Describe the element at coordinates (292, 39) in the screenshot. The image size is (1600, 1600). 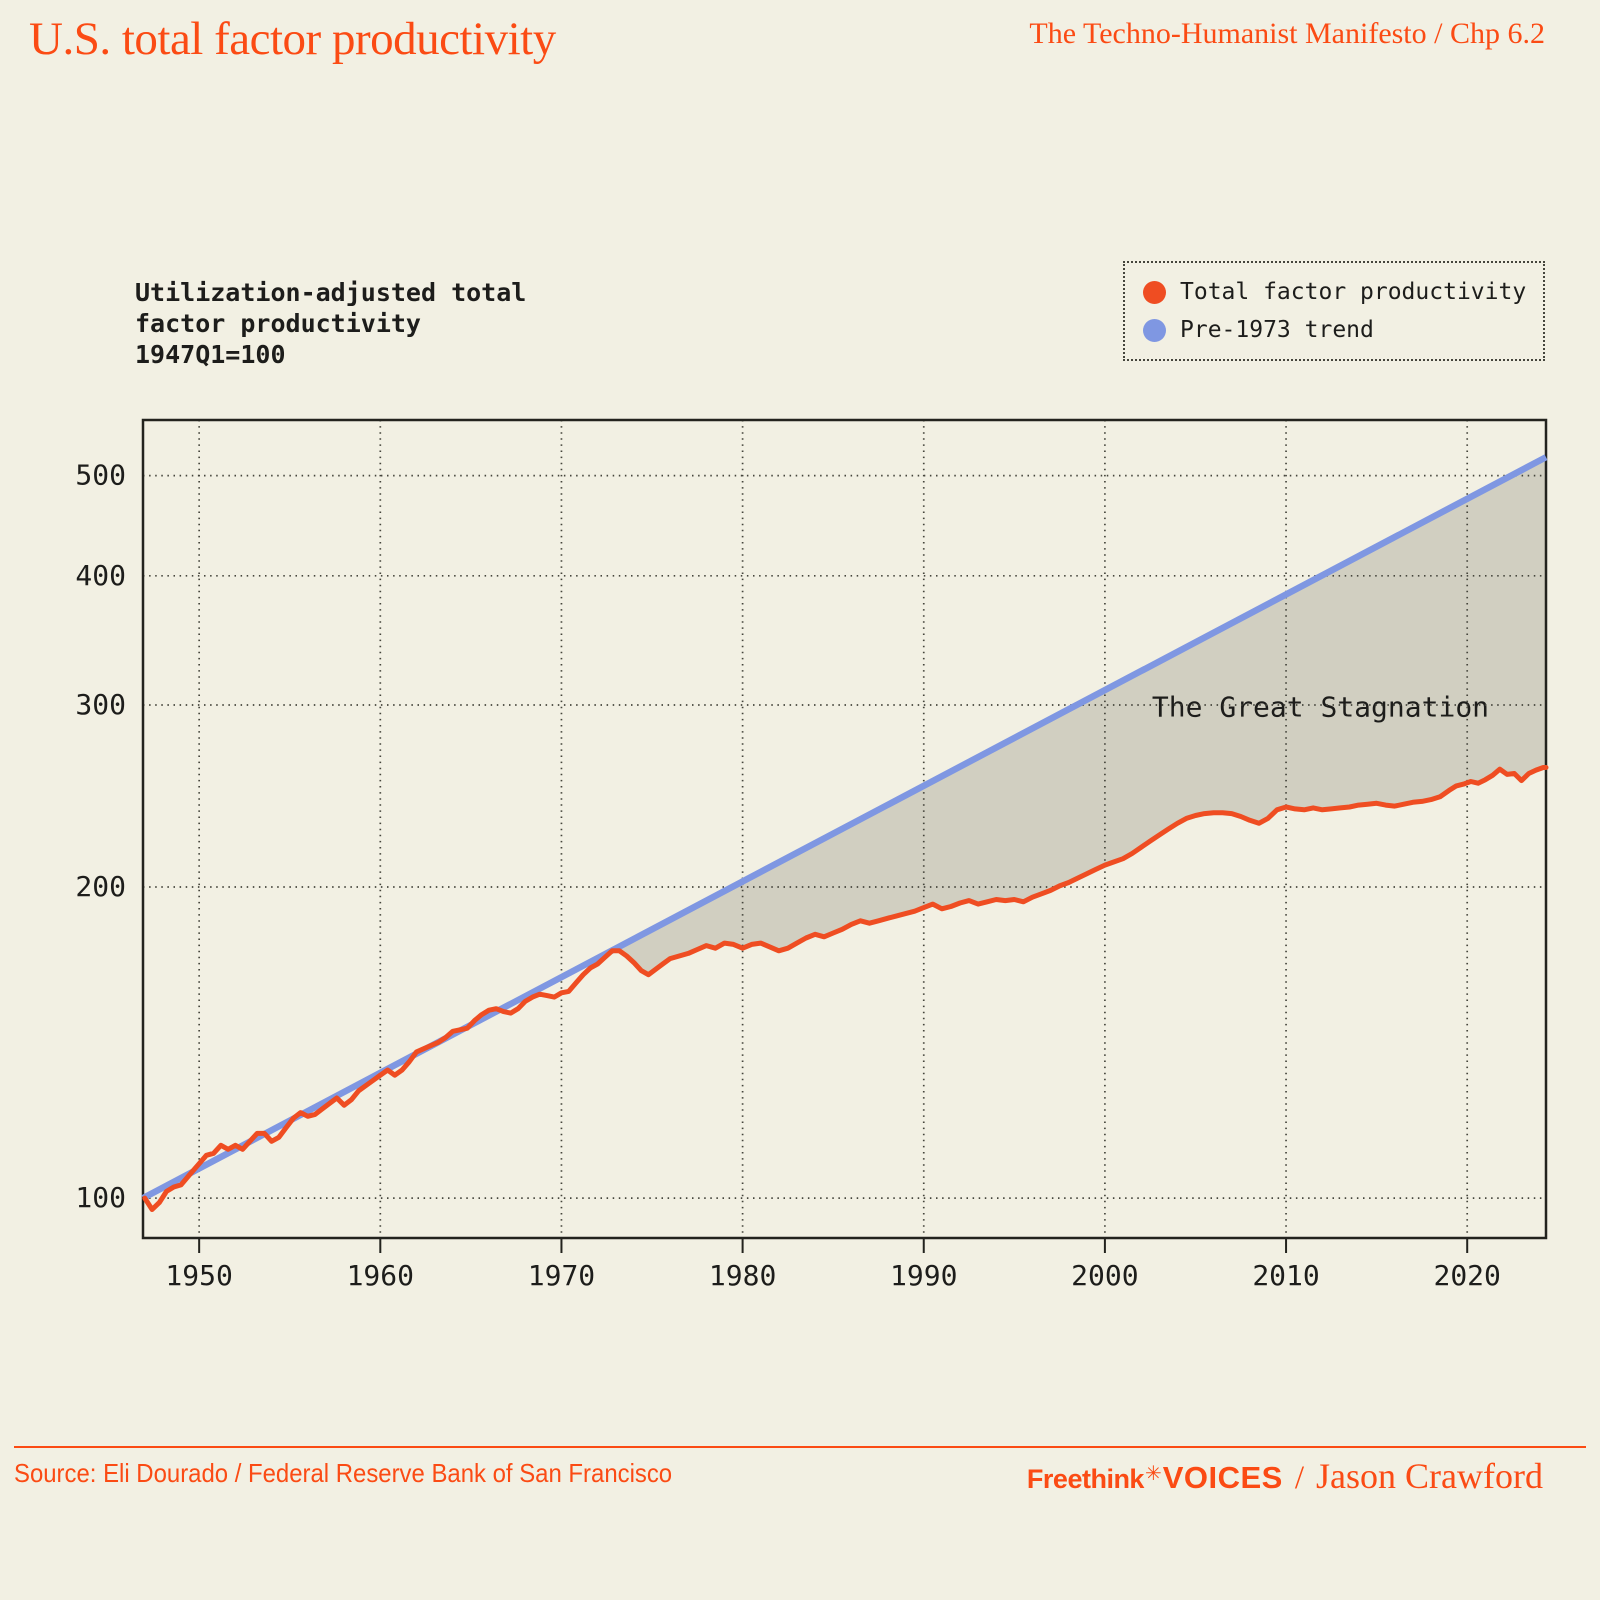
I see `page-title: U.S. total factor productivity` at that location.